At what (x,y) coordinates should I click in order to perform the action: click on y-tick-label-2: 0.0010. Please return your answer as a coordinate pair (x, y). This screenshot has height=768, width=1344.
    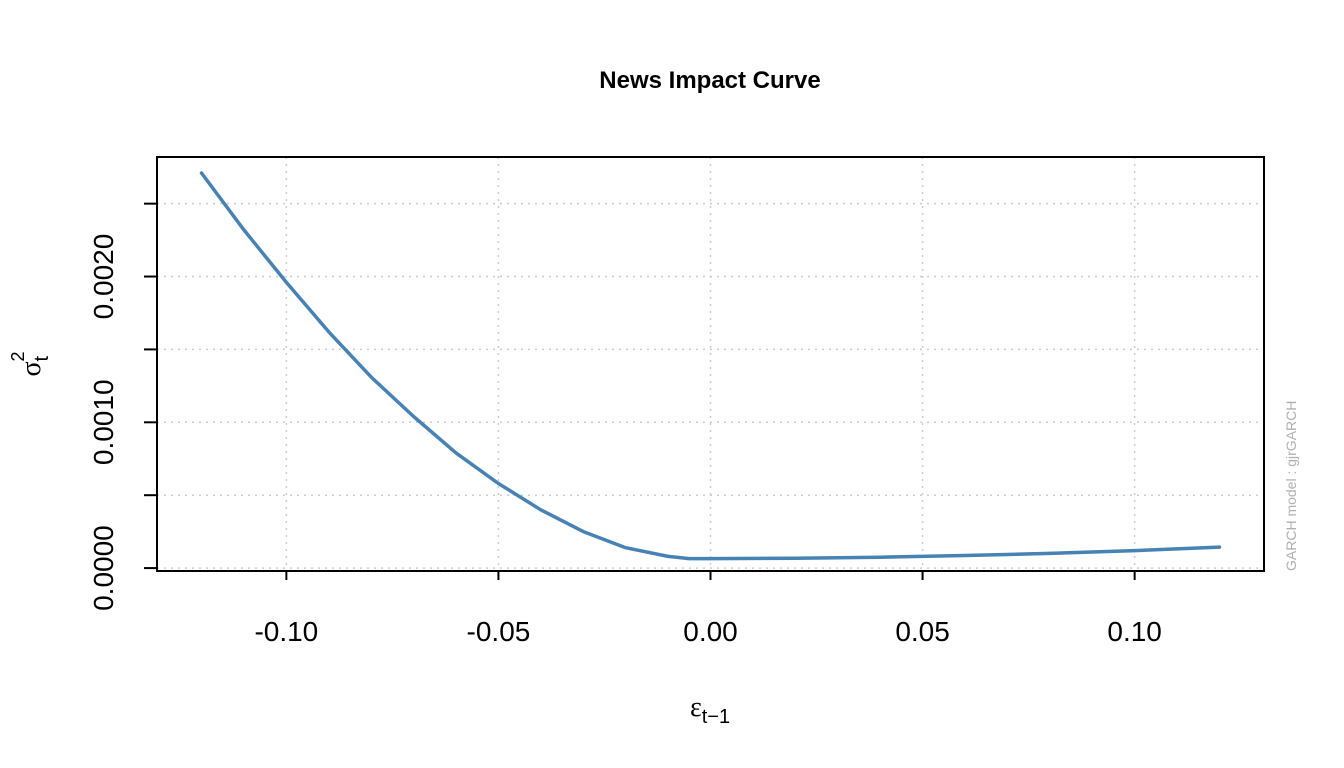
    Looking at the image, I should click on (103, 422).